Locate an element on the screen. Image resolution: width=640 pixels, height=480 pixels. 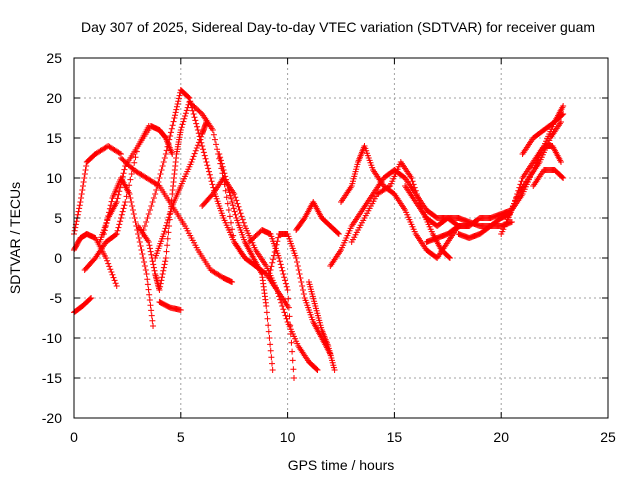
y-axis-label: SDTVAR / TECUs is located at coordinates (15, 238).